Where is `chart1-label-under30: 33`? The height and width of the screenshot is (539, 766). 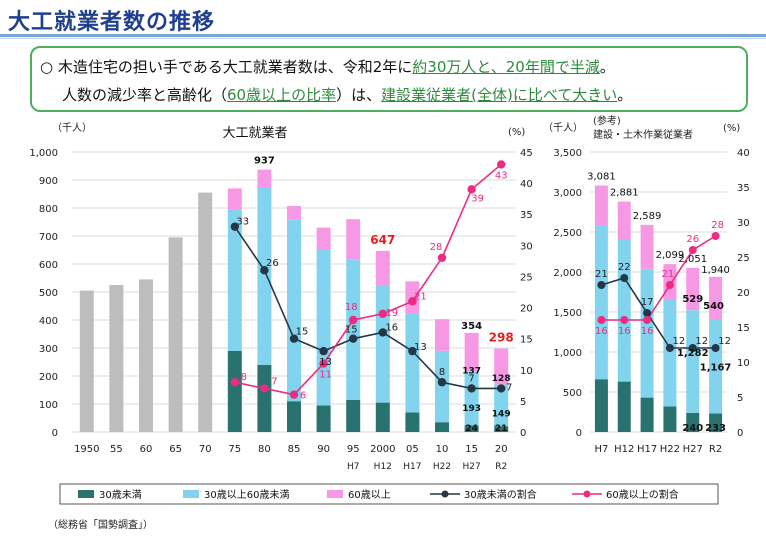 chart1-label-under30: 33 is located at coordinates (242, 222).